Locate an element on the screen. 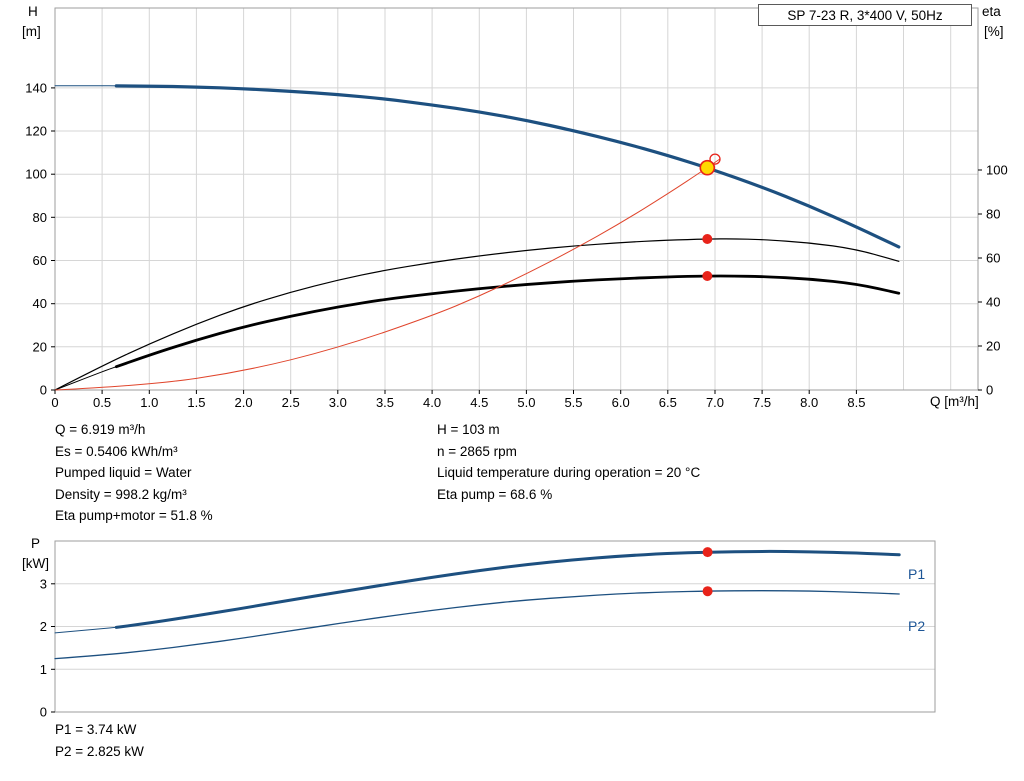 Image resolution: width=1024 pixels, height=781 pixels. eta-pump-motor-point is located at coordinates (707, 276).